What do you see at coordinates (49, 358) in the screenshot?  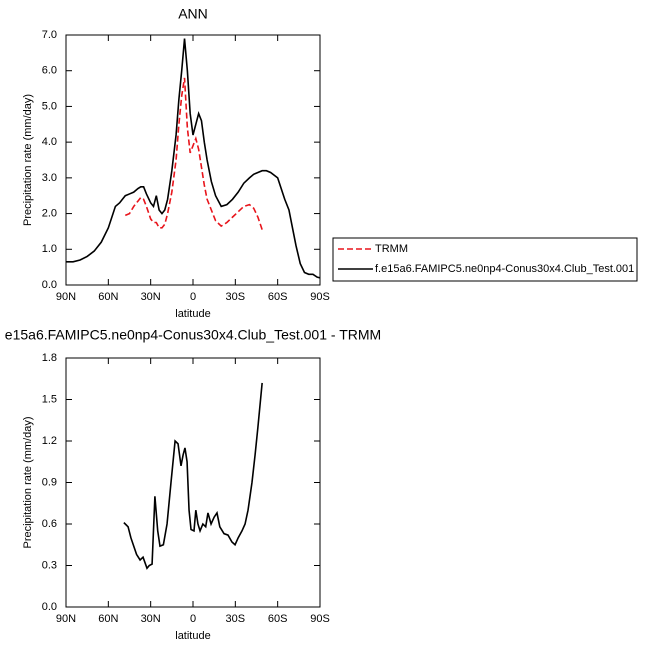 I see `y-tick-label: 1.8` at bounding box center [49, 358].